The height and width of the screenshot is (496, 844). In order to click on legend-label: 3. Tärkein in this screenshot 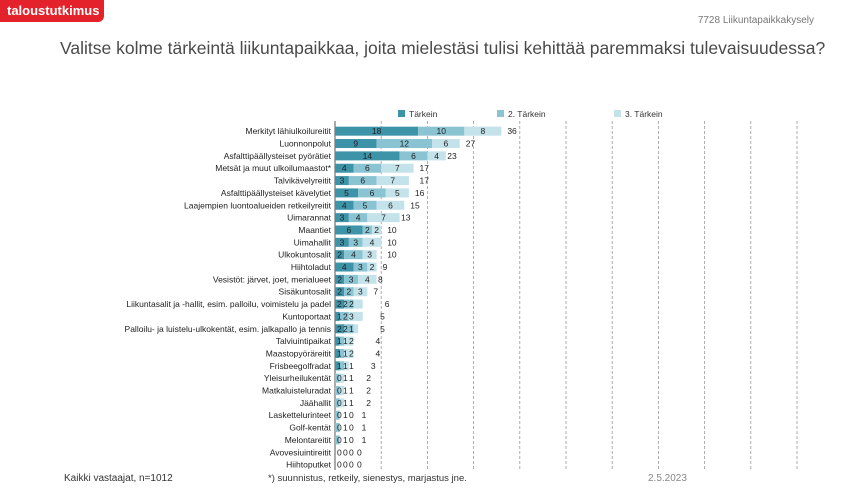, I will do `click(644, 114)`.